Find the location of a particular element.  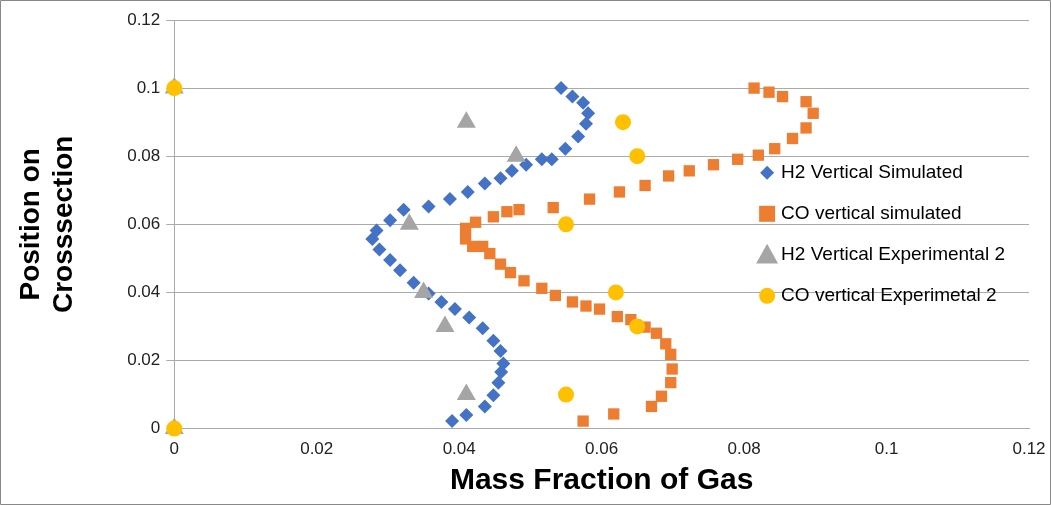

x-tick-label: 0 is located at coordinates (174, 449).